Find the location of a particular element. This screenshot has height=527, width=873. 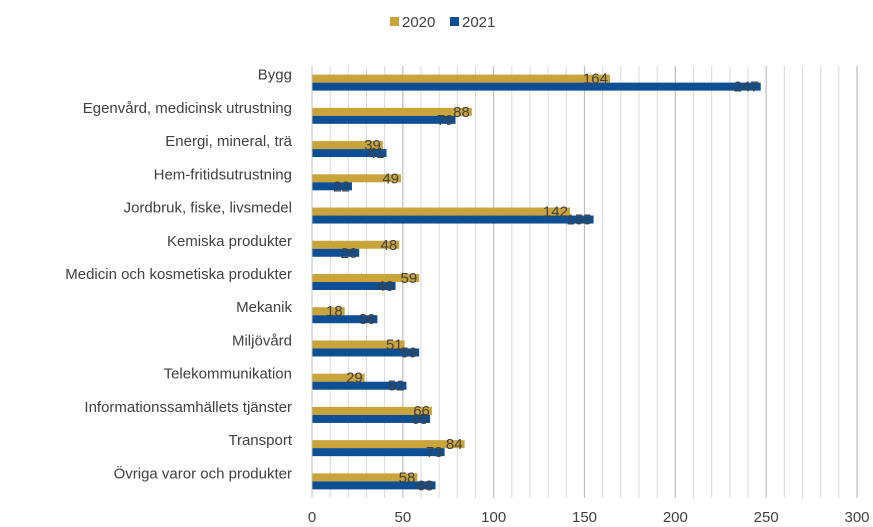

data-label-2020: 164 is located at coordinates (595, 79).